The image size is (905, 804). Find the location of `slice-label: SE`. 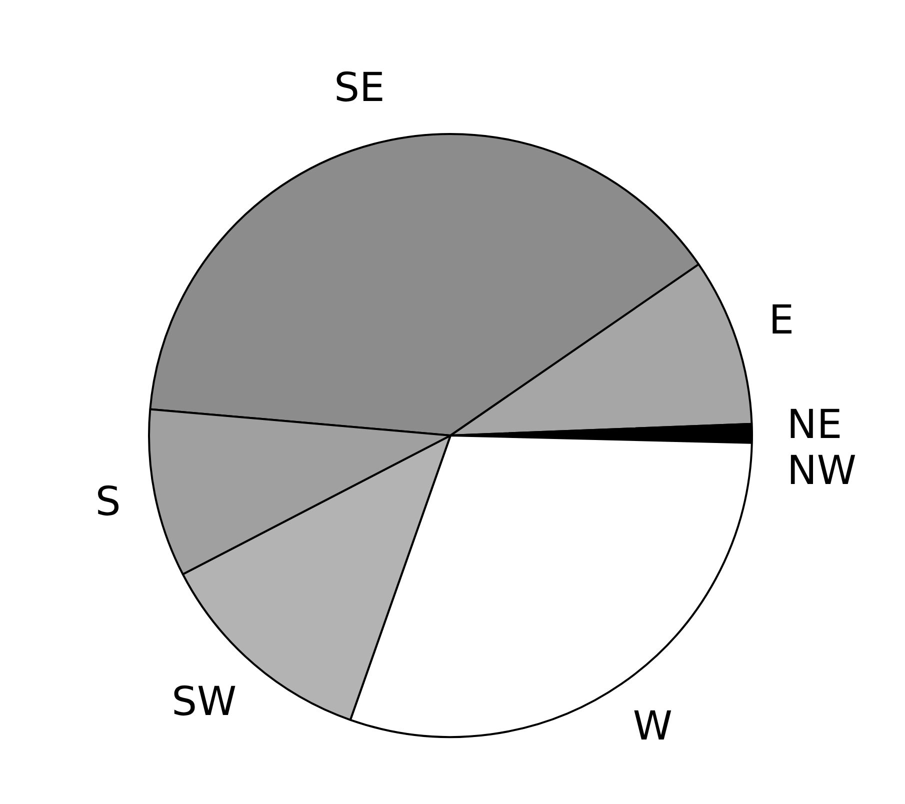

slice-label: SE is located at coordinates (359, 88).